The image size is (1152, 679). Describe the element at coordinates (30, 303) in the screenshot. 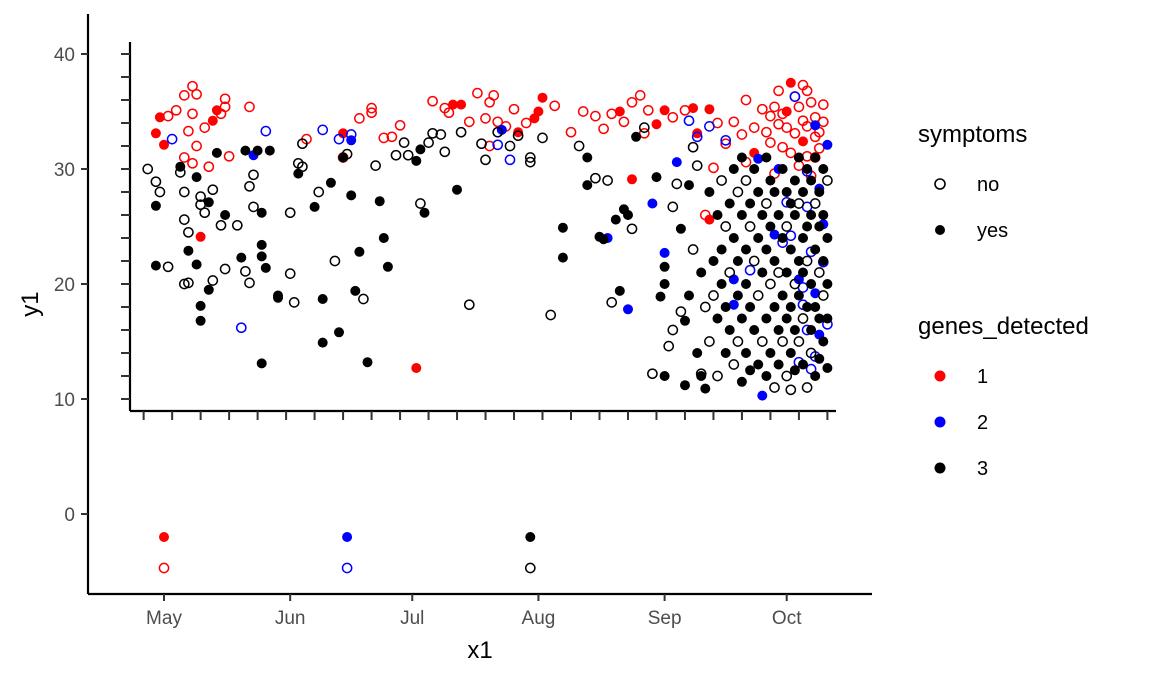

I see `y-axis-title: y1` at that location.